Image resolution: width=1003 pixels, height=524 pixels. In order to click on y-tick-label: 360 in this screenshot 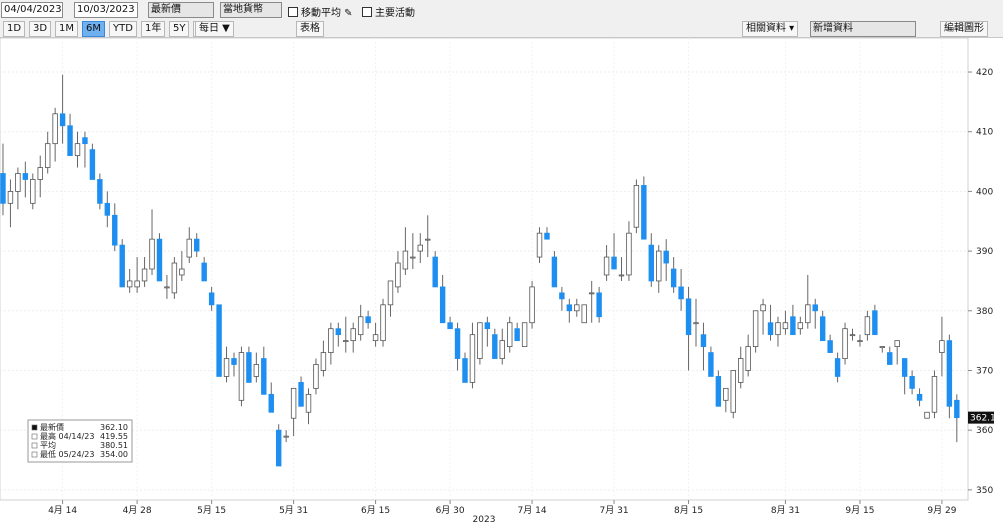, I will do `click(984, 431)`.